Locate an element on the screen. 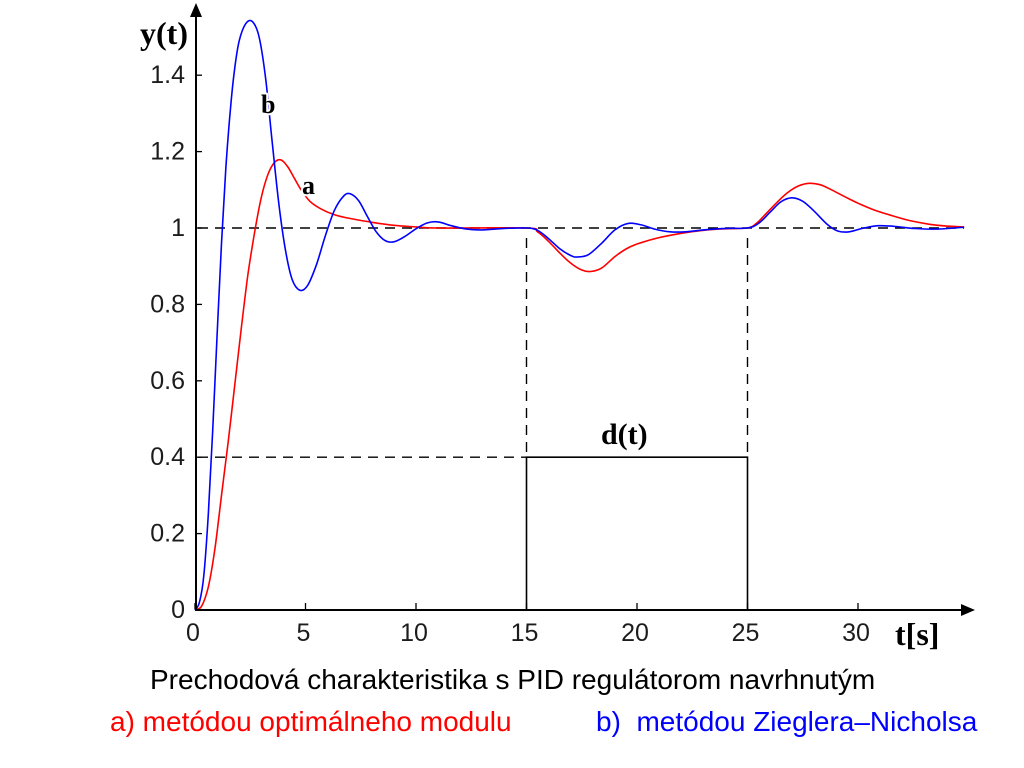 This screenshot has width=1024, height=768. x-tick-label: 25 is located at coordinates (746, 633).